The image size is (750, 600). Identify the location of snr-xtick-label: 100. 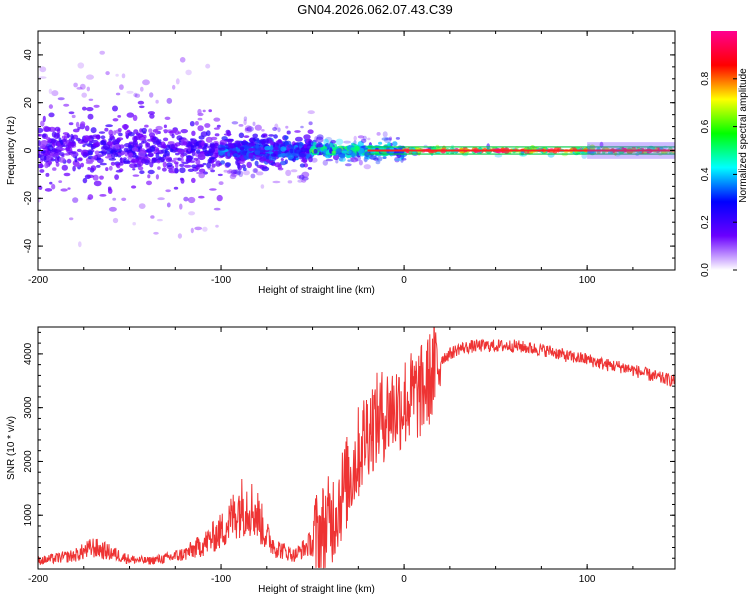
(587, 579).